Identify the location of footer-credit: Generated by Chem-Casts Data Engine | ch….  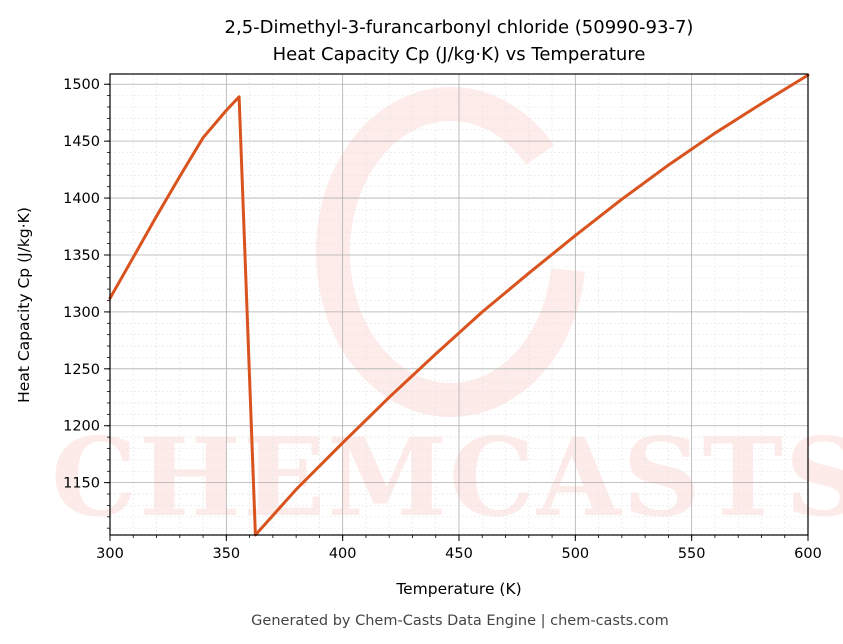
(460, 621).